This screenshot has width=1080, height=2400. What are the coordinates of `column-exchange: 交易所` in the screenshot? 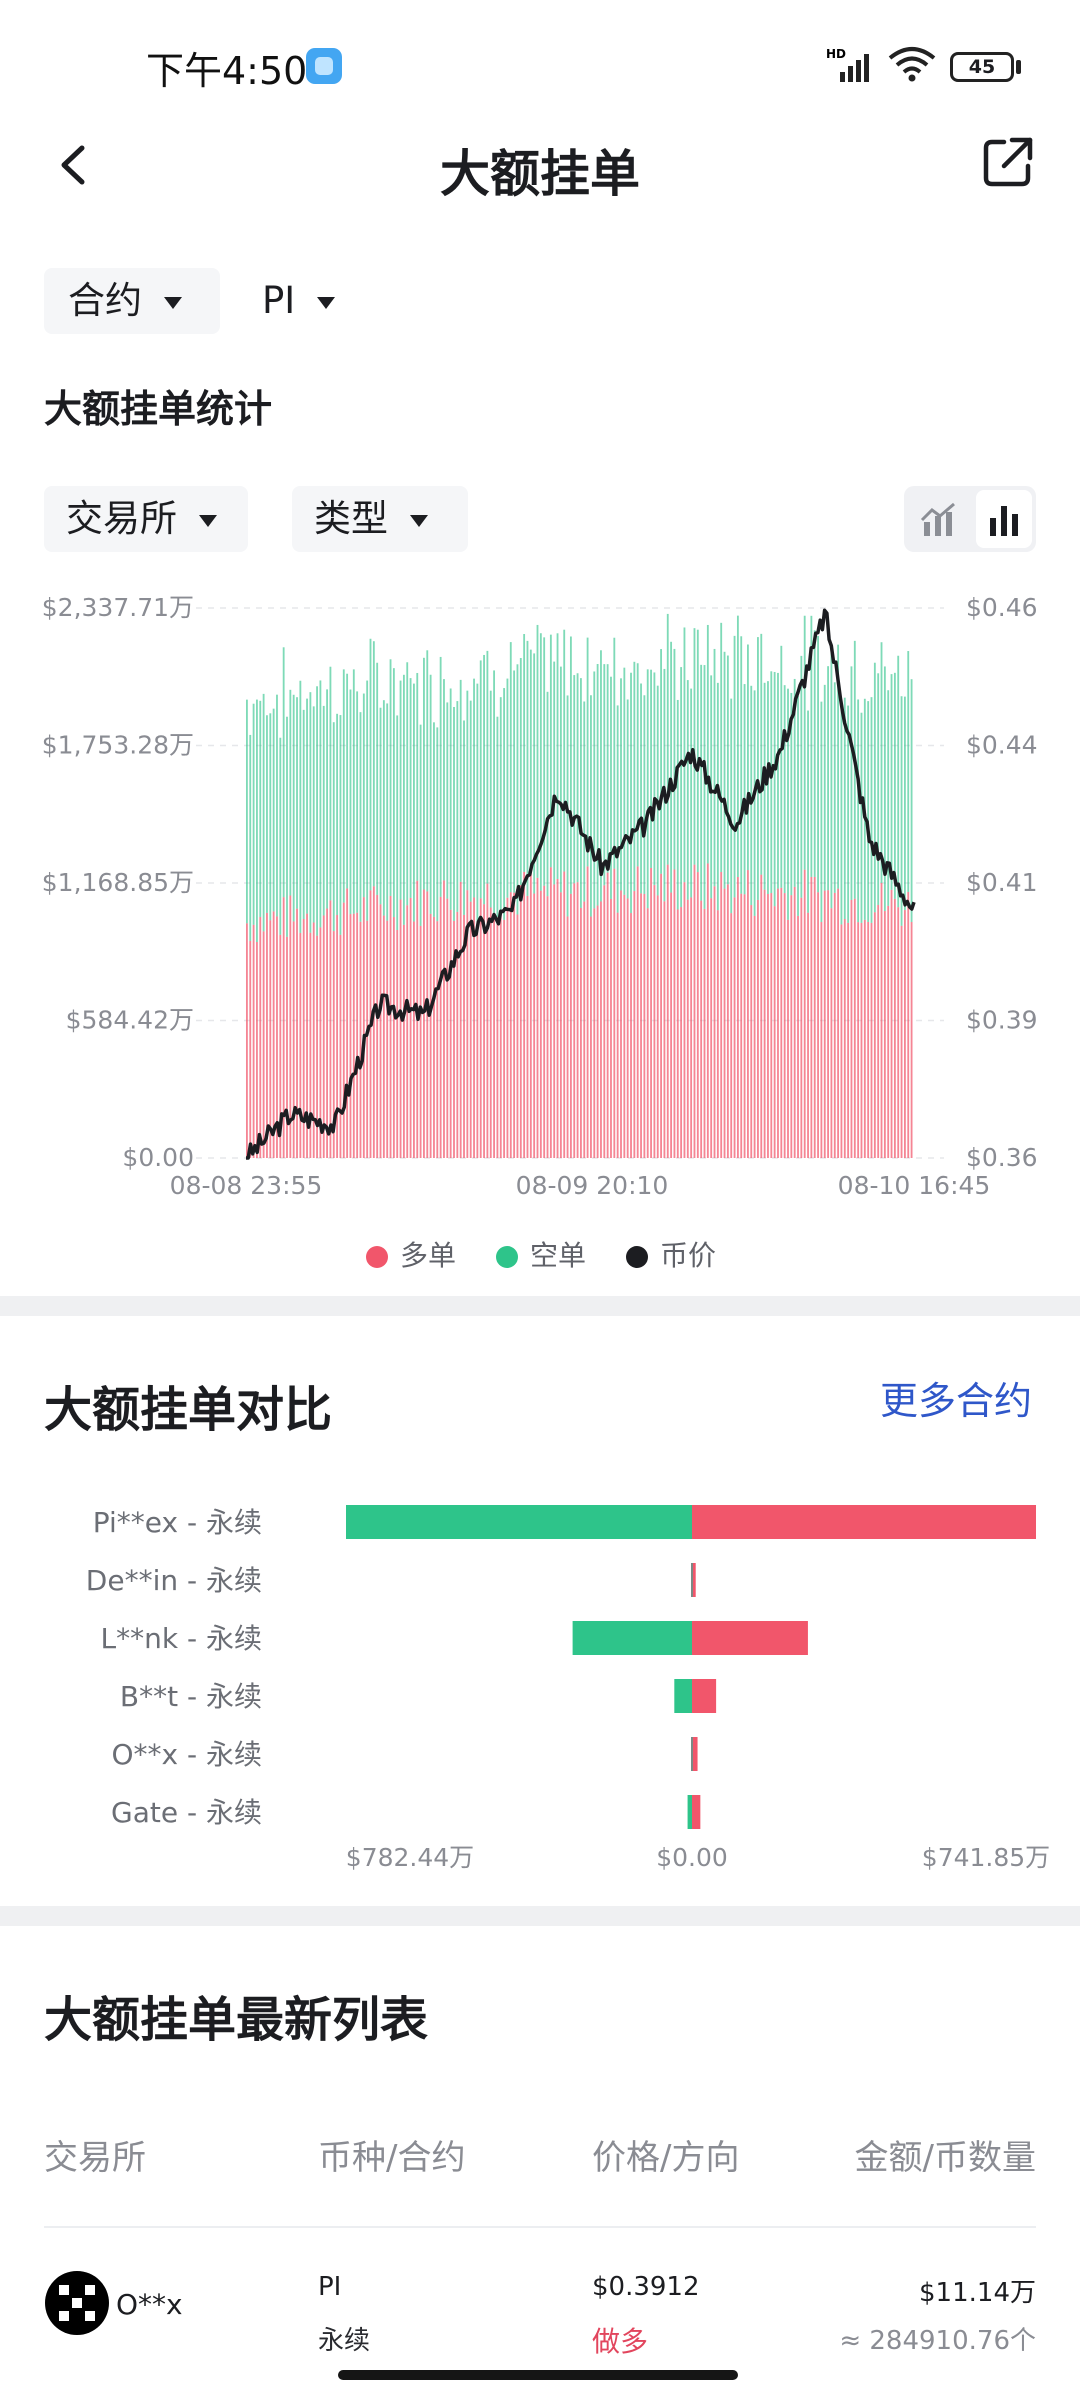 It's located at (95, 2158).